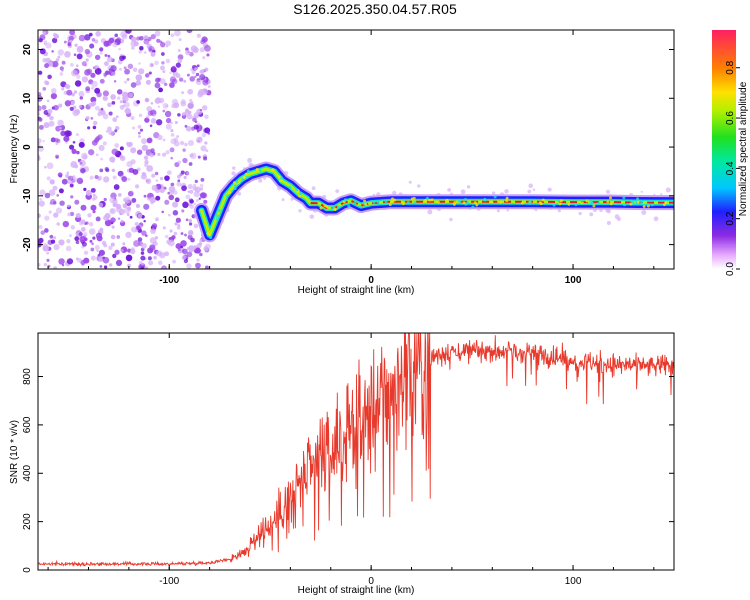 The height and width of the screenshot is (600, 750). Describe the element at coordinates (27, 472) in the screenshot. I see `y-tick-label: 400` at that location.